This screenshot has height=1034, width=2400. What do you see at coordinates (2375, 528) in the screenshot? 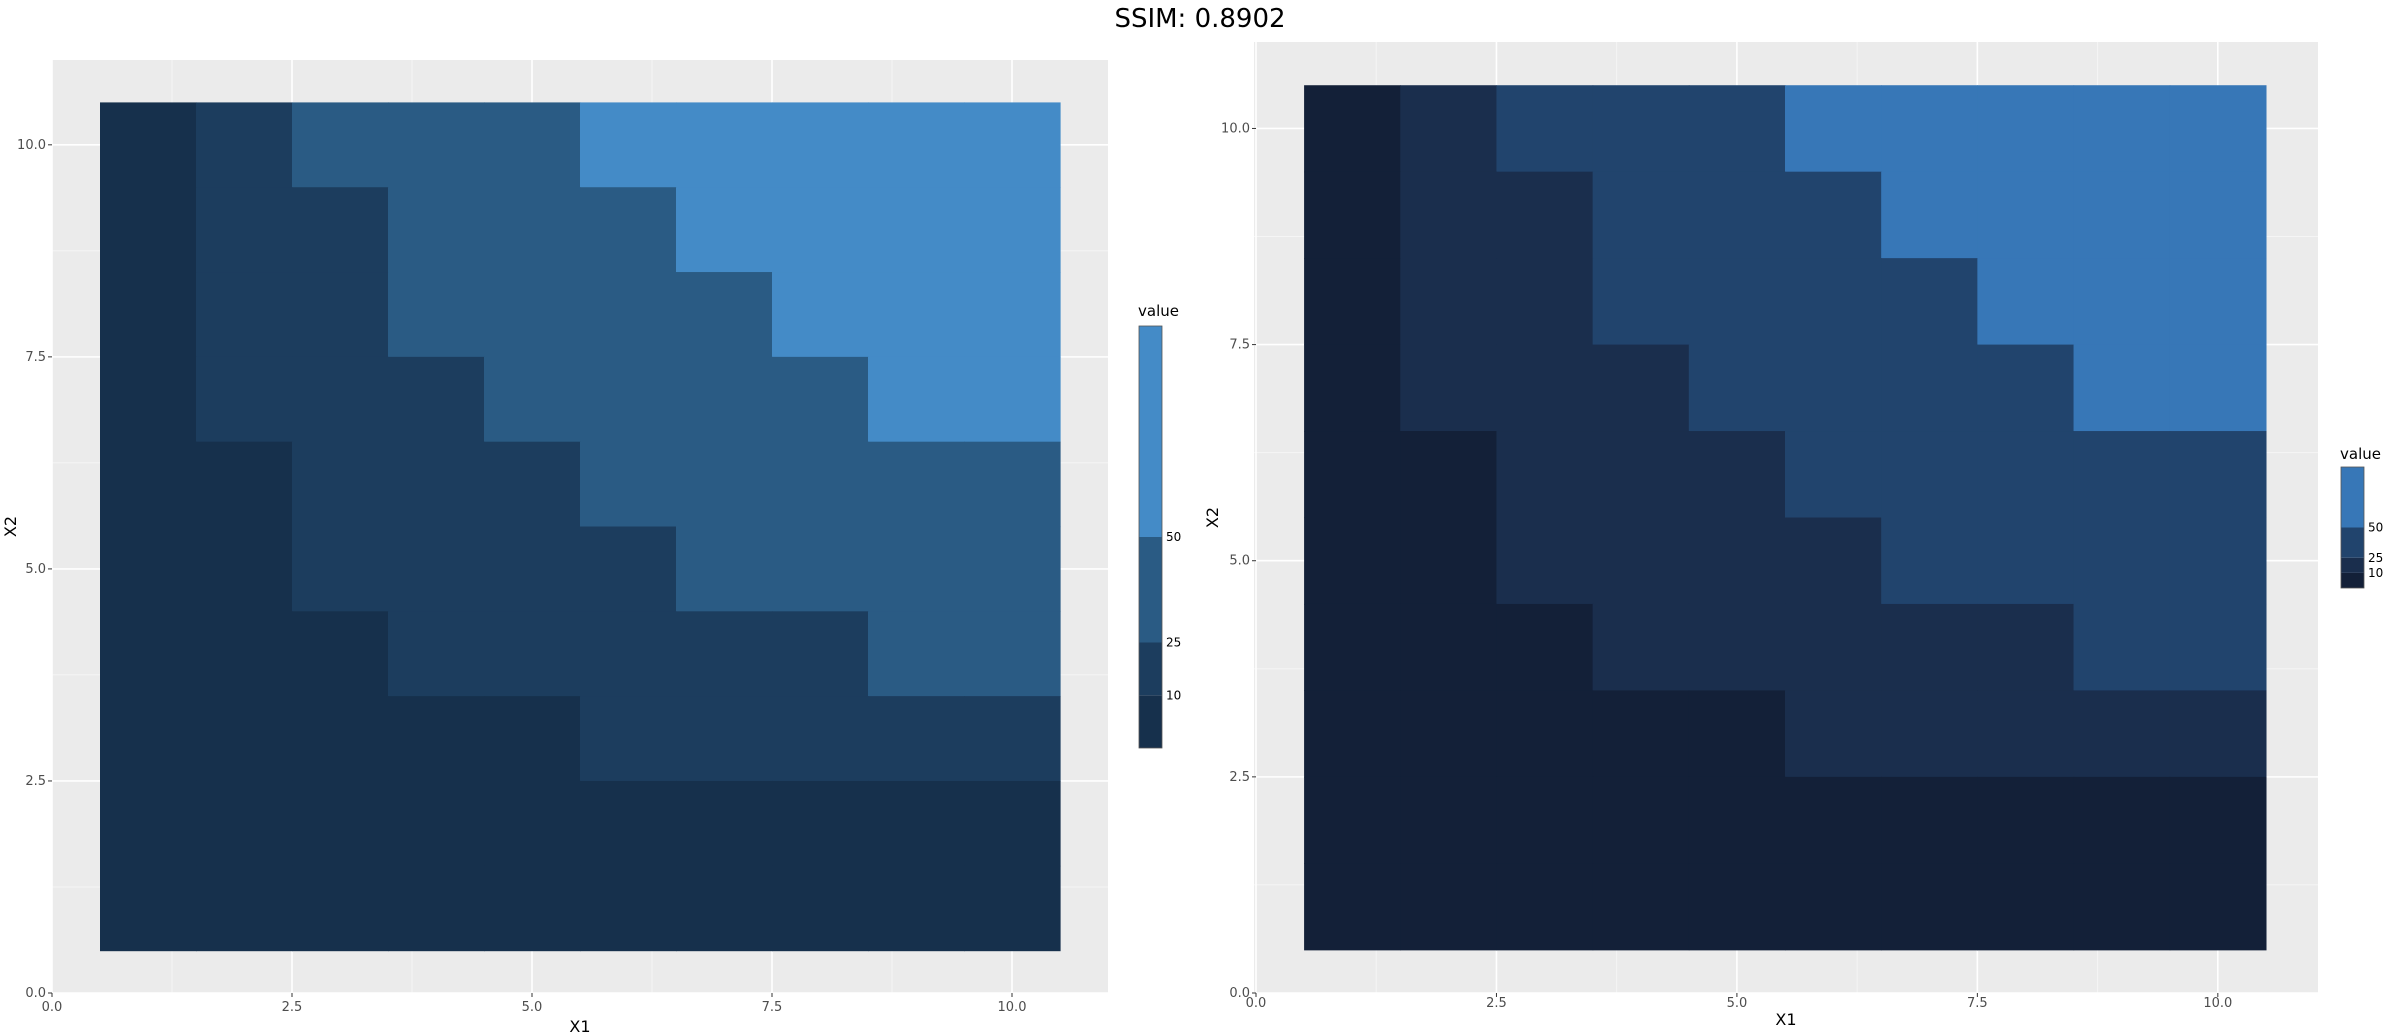
I see `legend-break-label: 50` at bounding box center [2375, 528].